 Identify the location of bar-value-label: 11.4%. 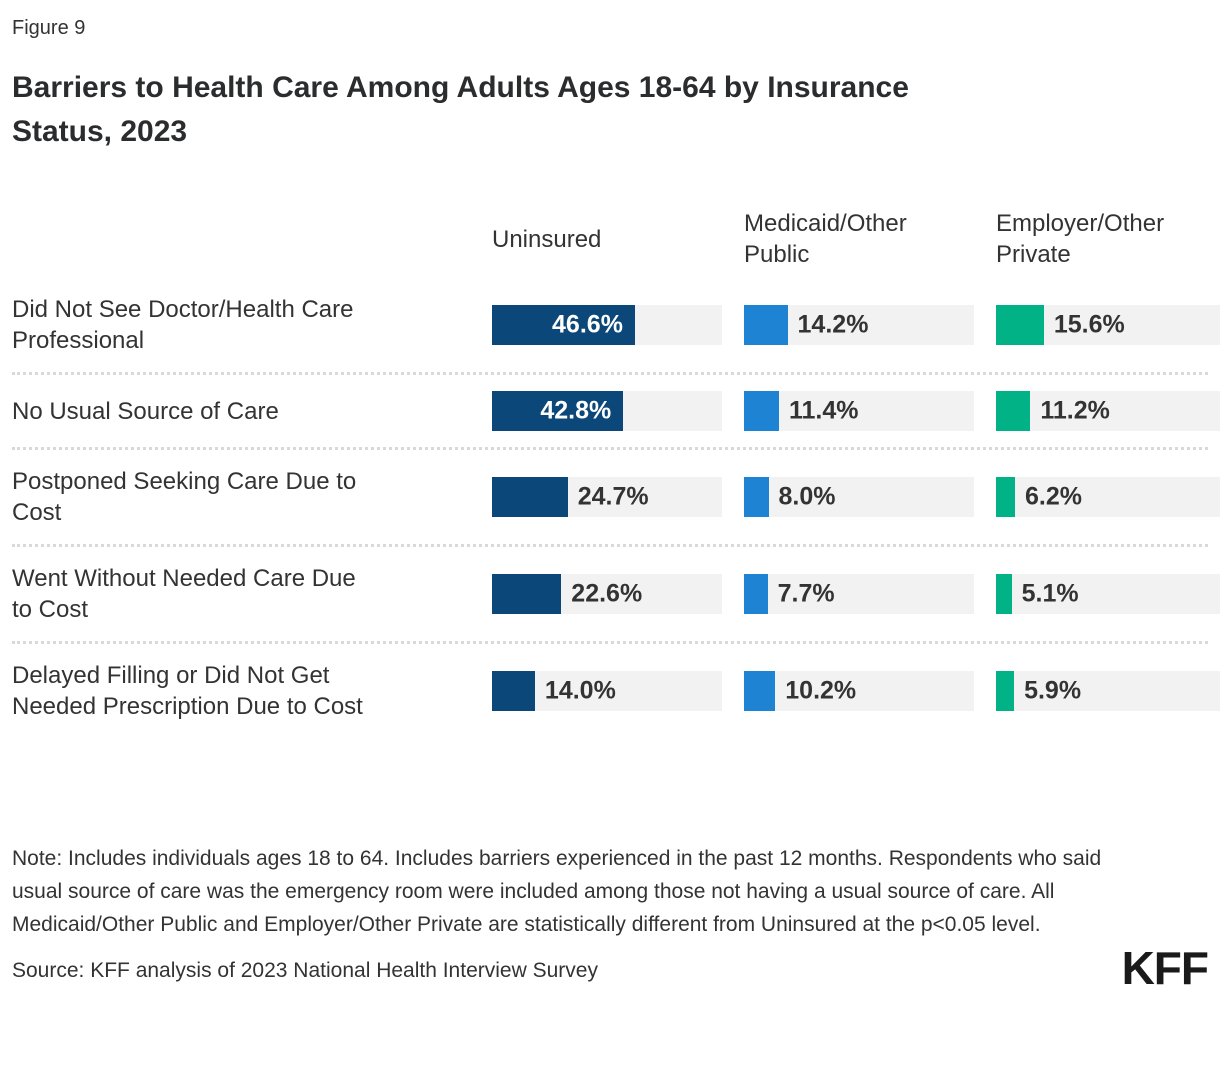
(823, 410).